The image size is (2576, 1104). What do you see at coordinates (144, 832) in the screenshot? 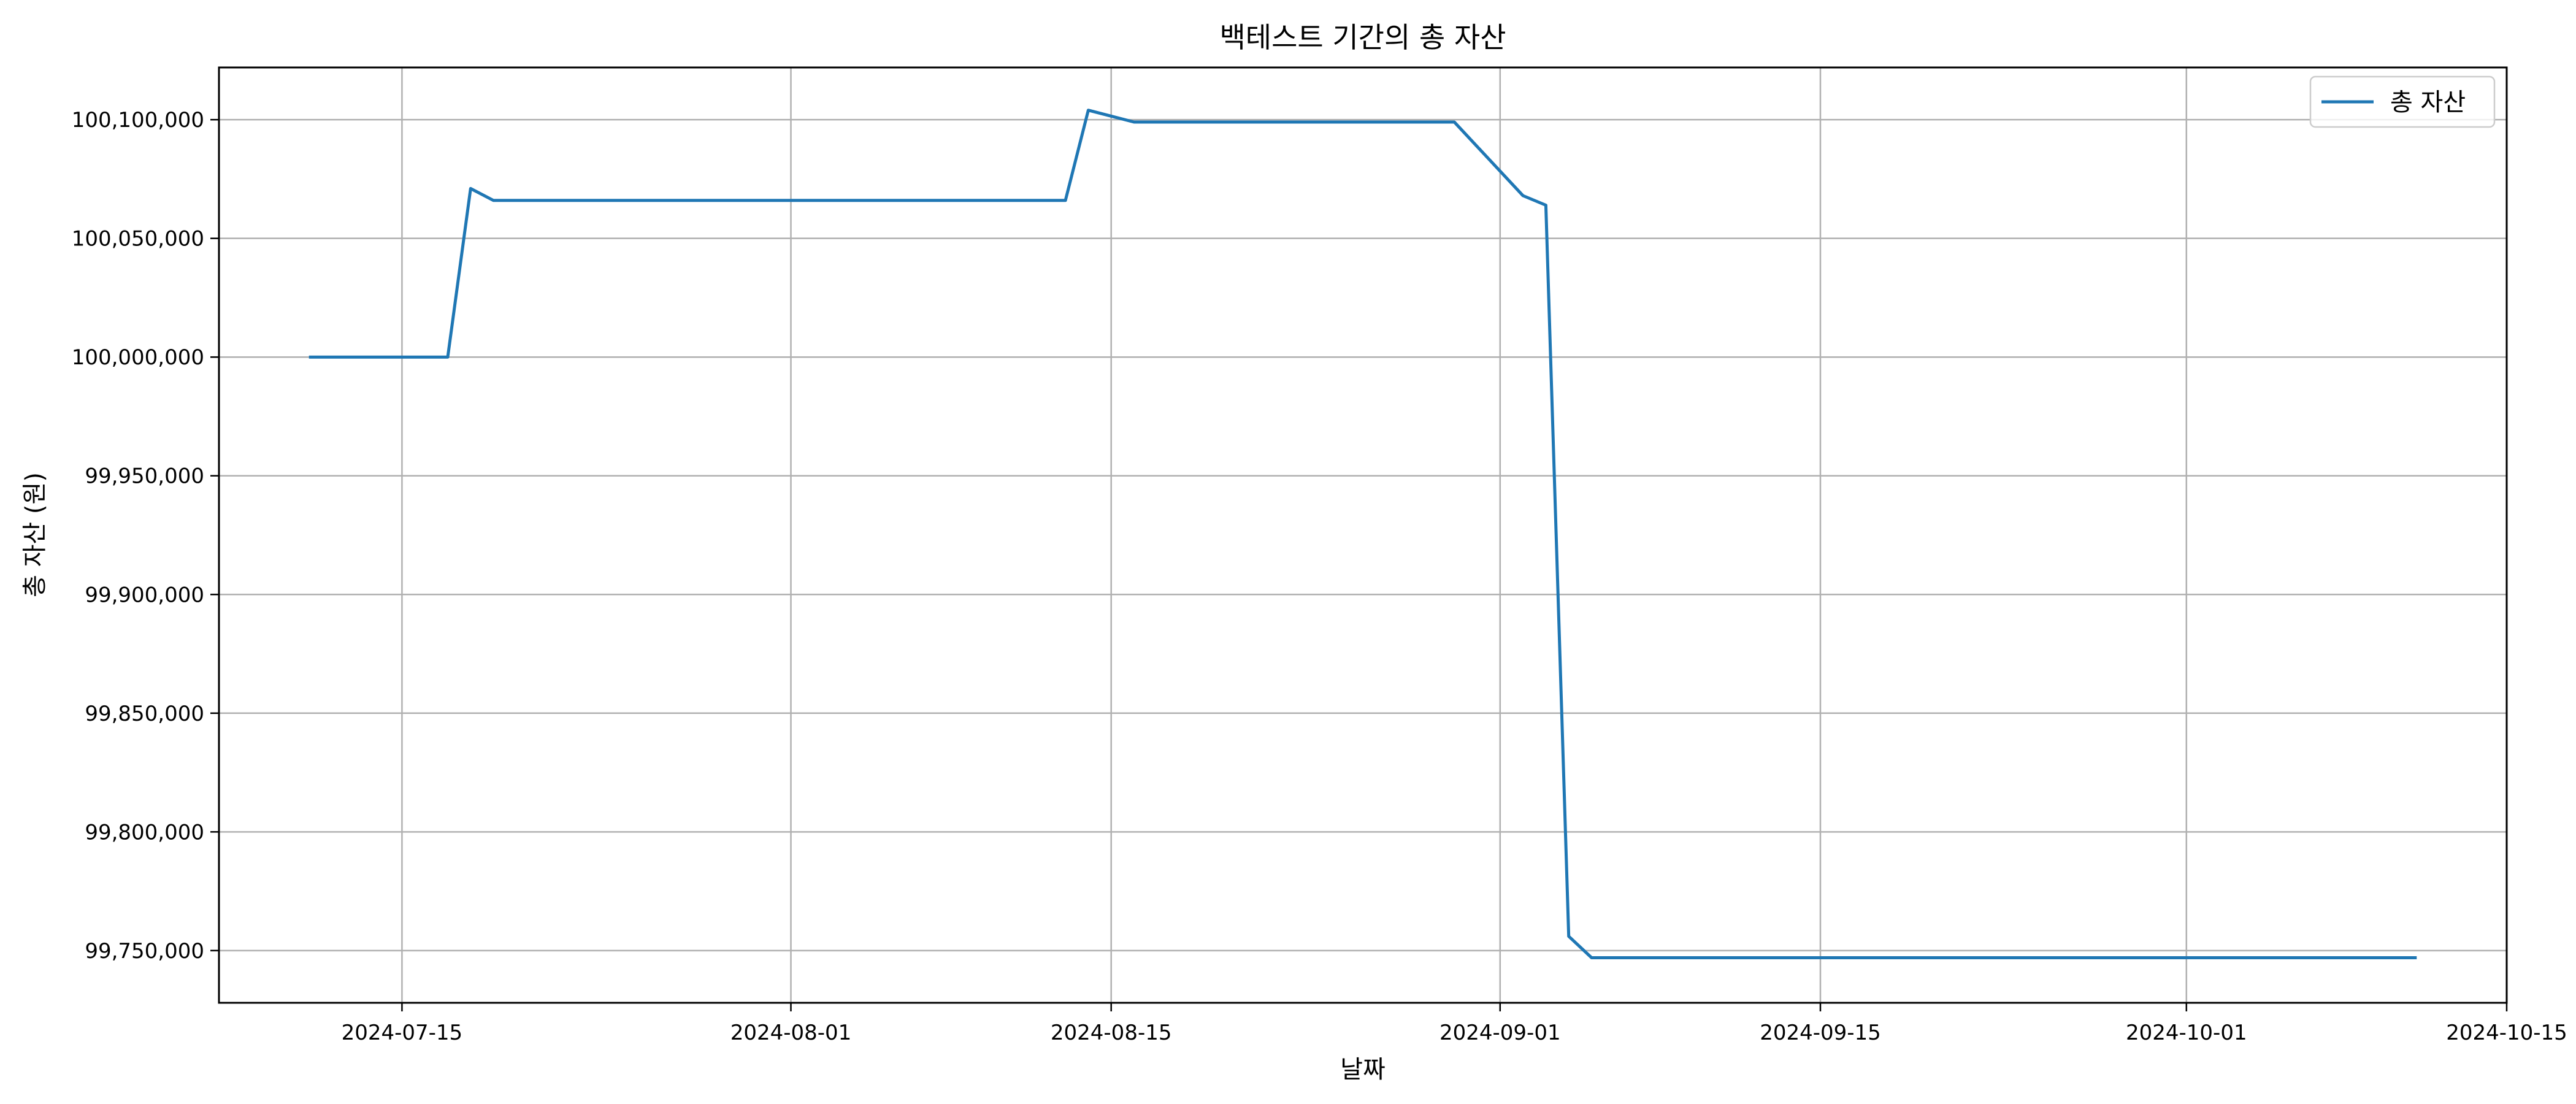
I see `y-tick-label: 99,800,000` at bounding box center [144, 832].